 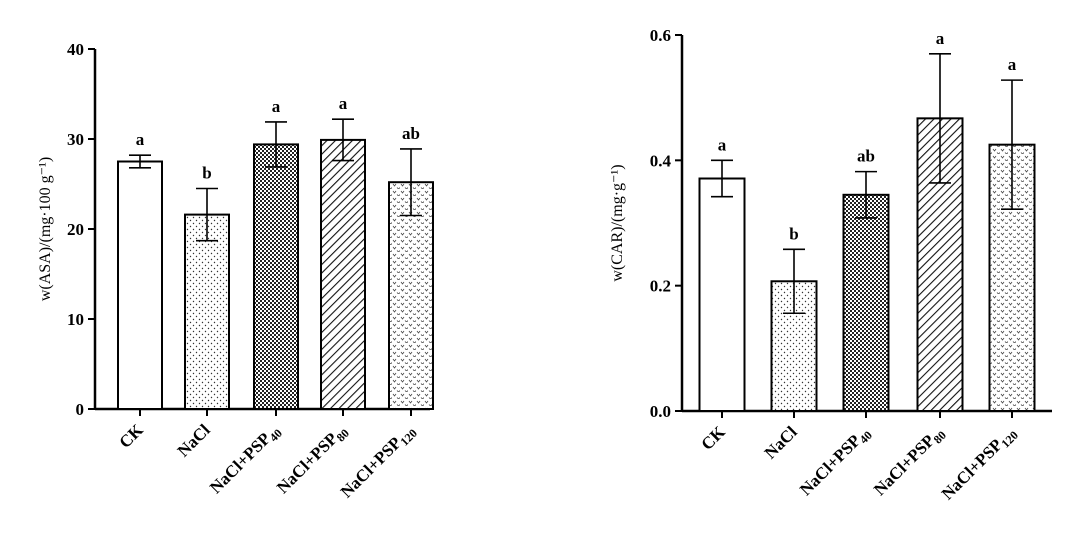 I want to click on y-axis-title: w(ASA)/(mg·100 g⁻¹), so click(x=45, y=229).